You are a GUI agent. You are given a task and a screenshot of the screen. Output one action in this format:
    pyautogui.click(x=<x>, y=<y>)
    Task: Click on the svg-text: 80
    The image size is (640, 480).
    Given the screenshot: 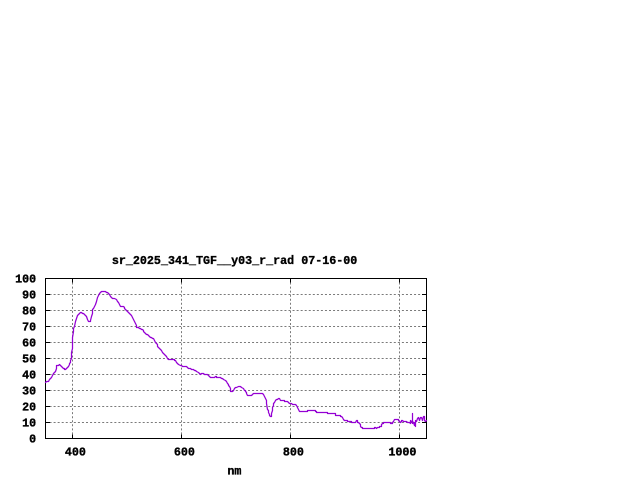 What is the action you would take?
    pyautogui.click(x=29, y=312)
    